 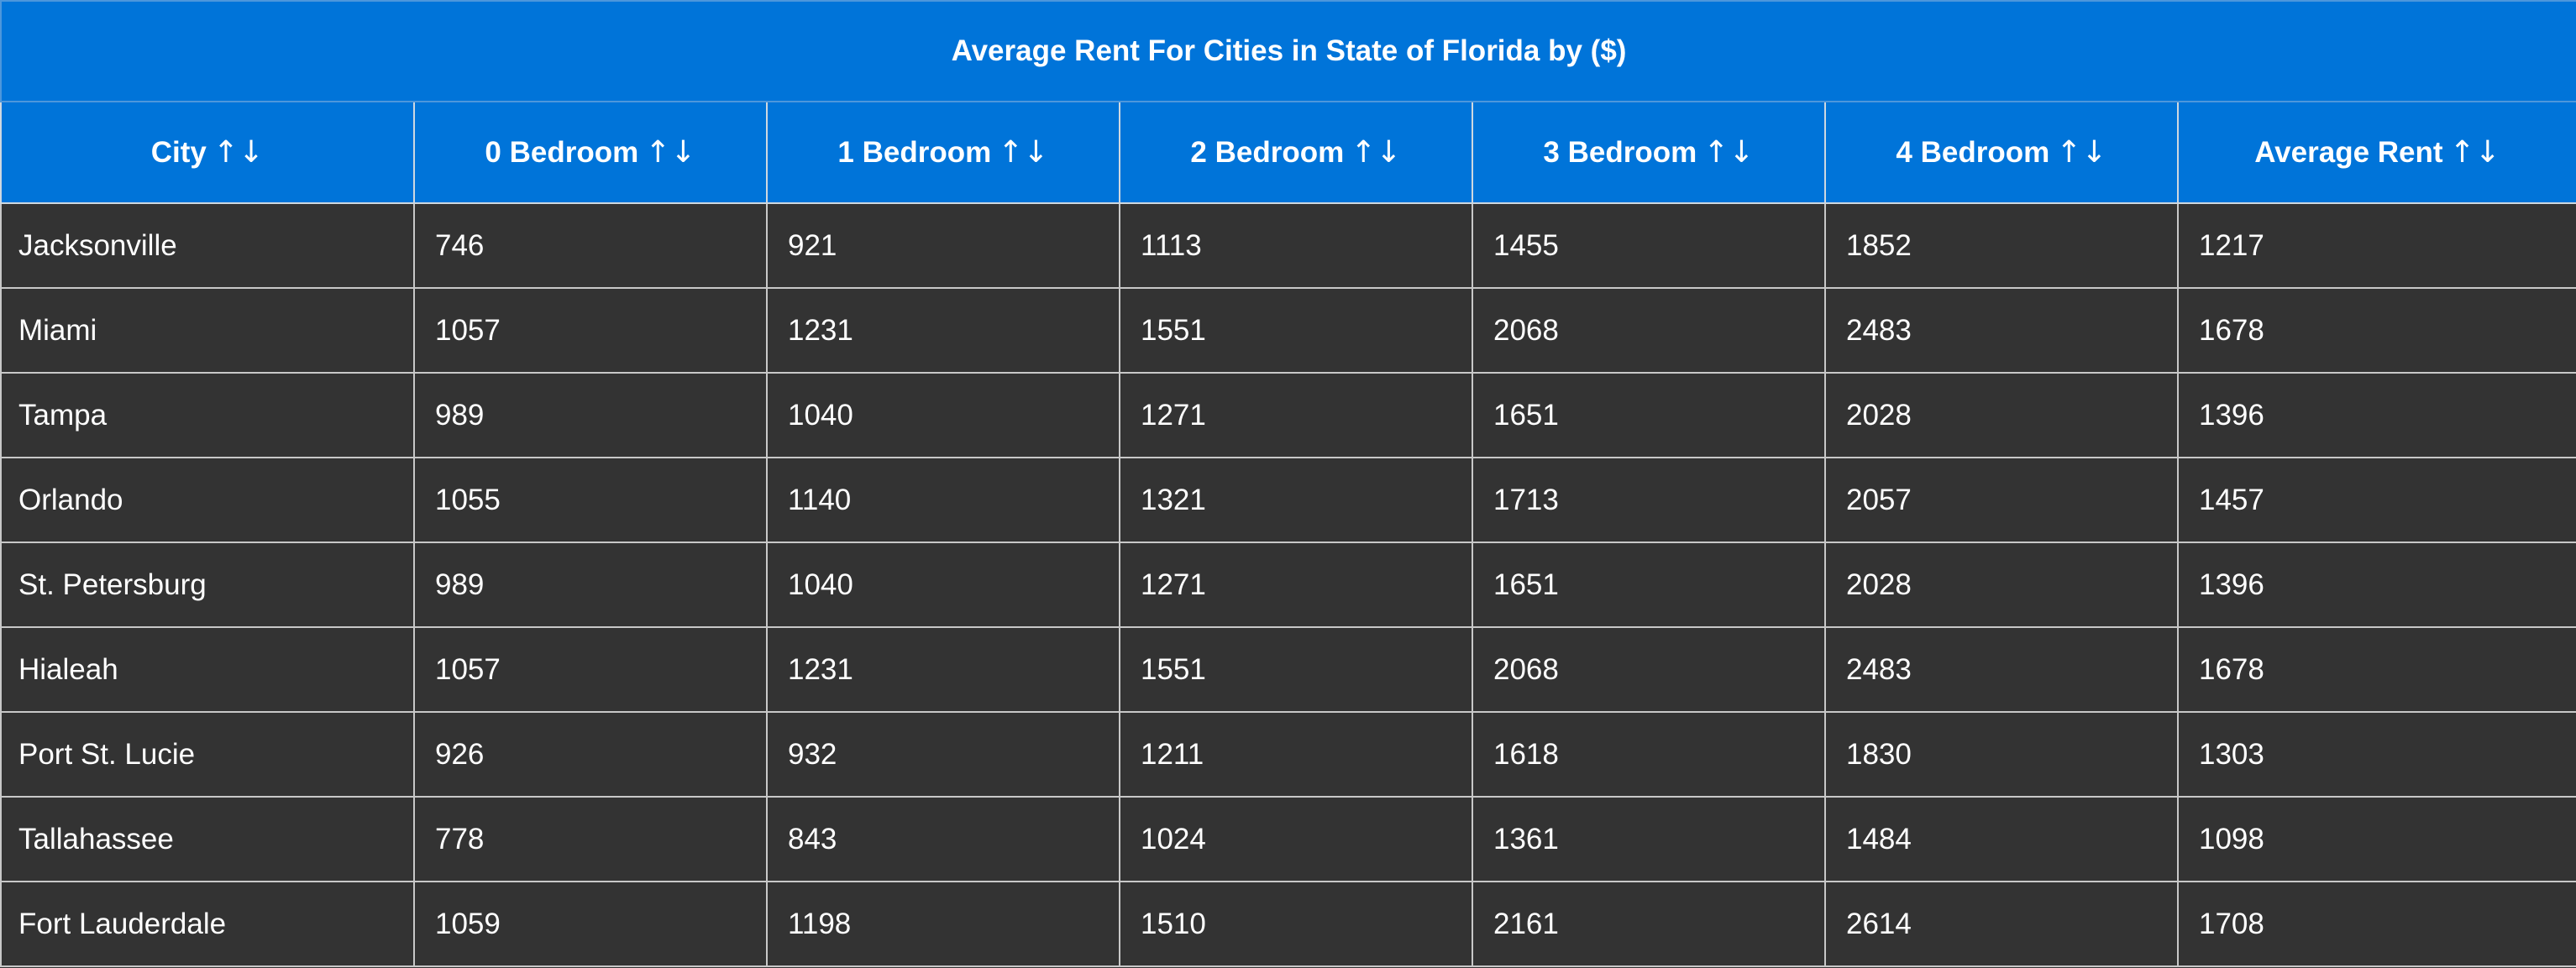 I want to click on city-cell: Tallahassee, so click(x=207, y=839).